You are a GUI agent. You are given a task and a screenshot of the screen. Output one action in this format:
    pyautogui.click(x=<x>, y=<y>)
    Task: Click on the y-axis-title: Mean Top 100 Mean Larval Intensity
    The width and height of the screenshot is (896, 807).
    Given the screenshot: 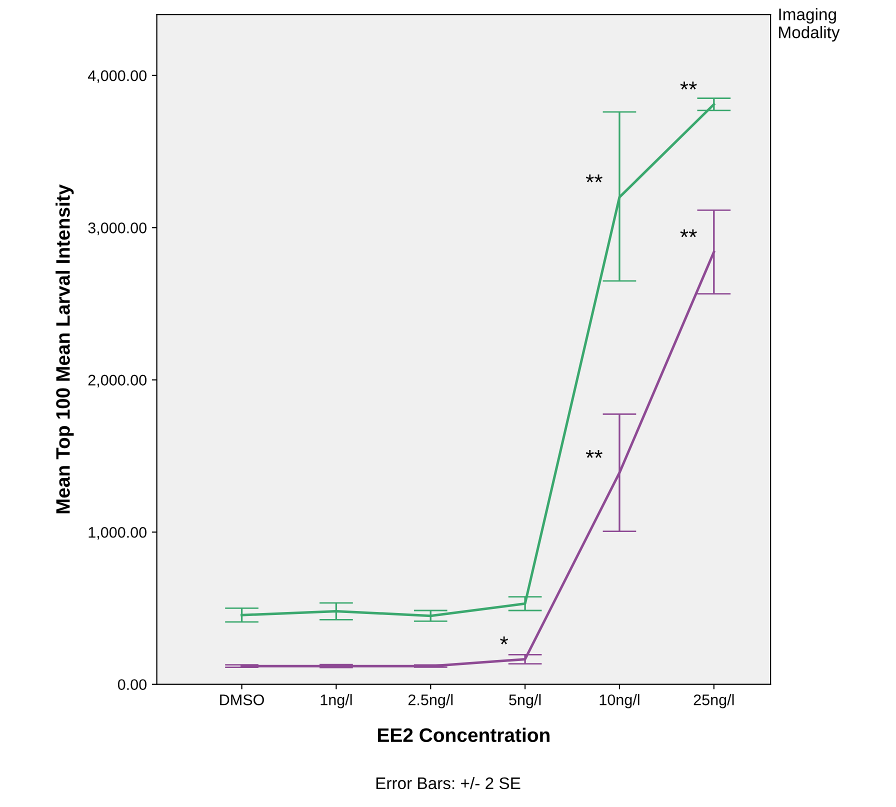 What is the action you would take?
    pyautogui.click(x=65, y=349)
    